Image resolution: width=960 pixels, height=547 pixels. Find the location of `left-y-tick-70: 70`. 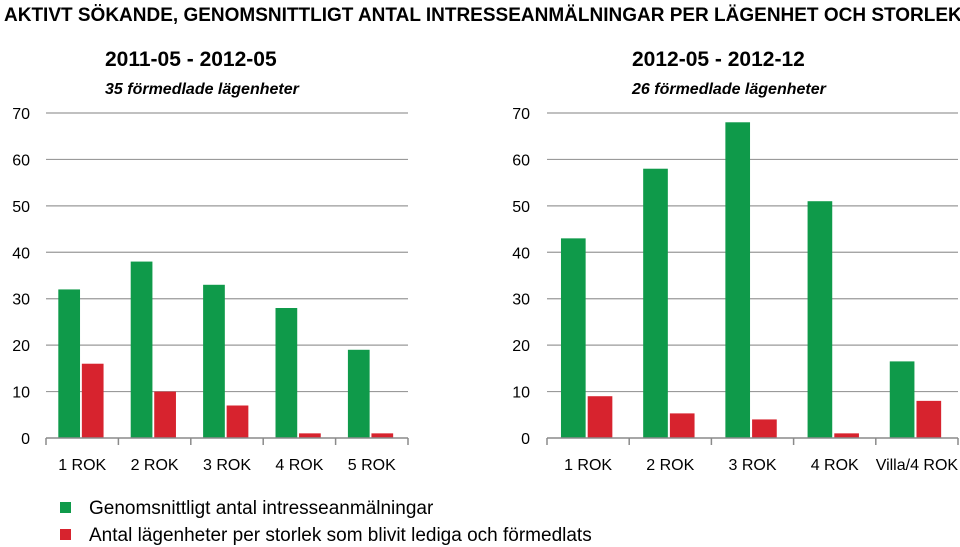

left-y-tick-70: 70 is located at coordinates (21, 114).